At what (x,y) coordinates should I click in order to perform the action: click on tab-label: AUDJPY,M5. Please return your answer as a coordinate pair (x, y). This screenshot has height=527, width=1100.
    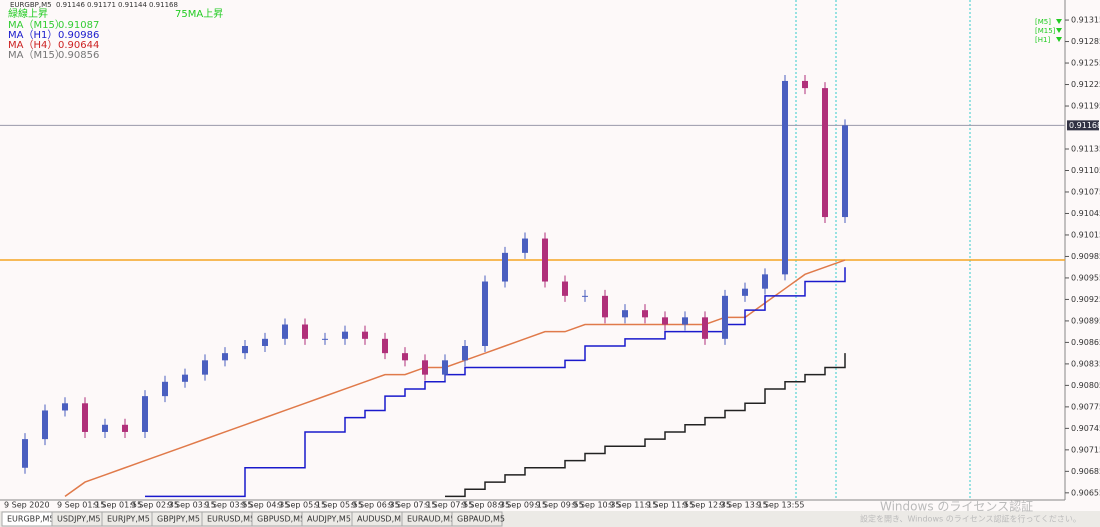
    Looking at the image, I should click on (329, 519).